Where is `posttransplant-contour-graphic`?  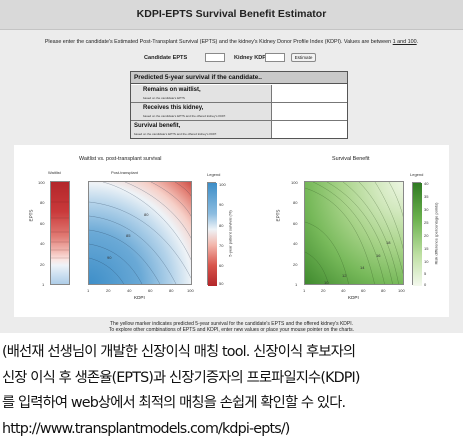
posttransplant-contour-graphic is located at coordinates (140, 233).